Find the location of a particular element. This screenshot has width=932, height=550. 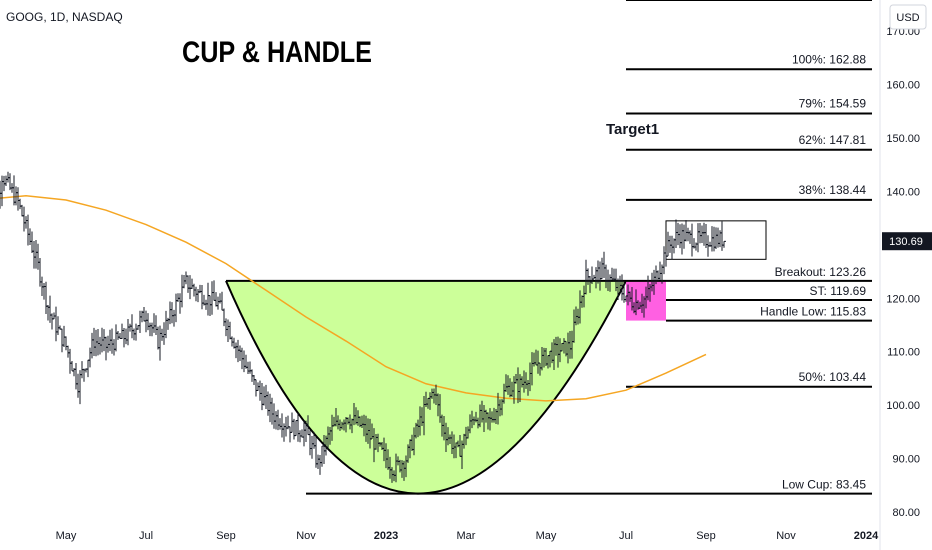

time-tick-label: 2024 is located at coordinates (866, 536).